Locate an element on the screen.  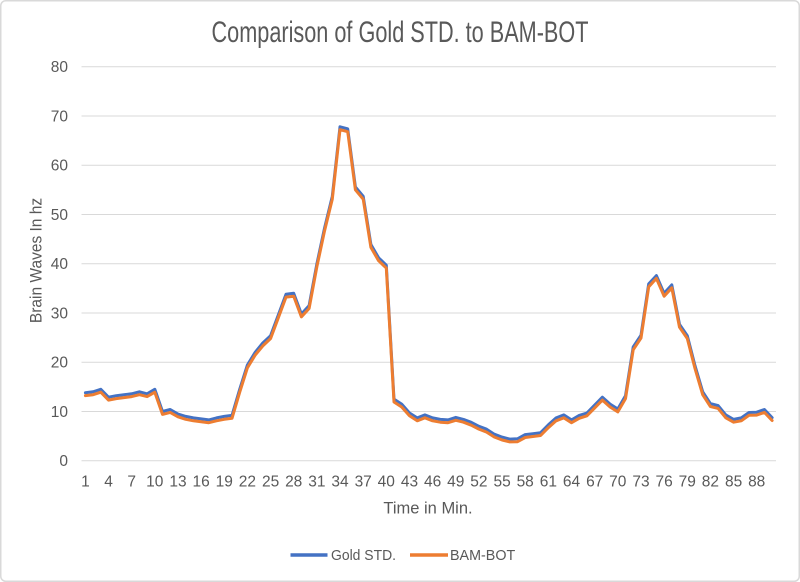
svg-text: BAM-BOT is located at coordinates (482, 556).